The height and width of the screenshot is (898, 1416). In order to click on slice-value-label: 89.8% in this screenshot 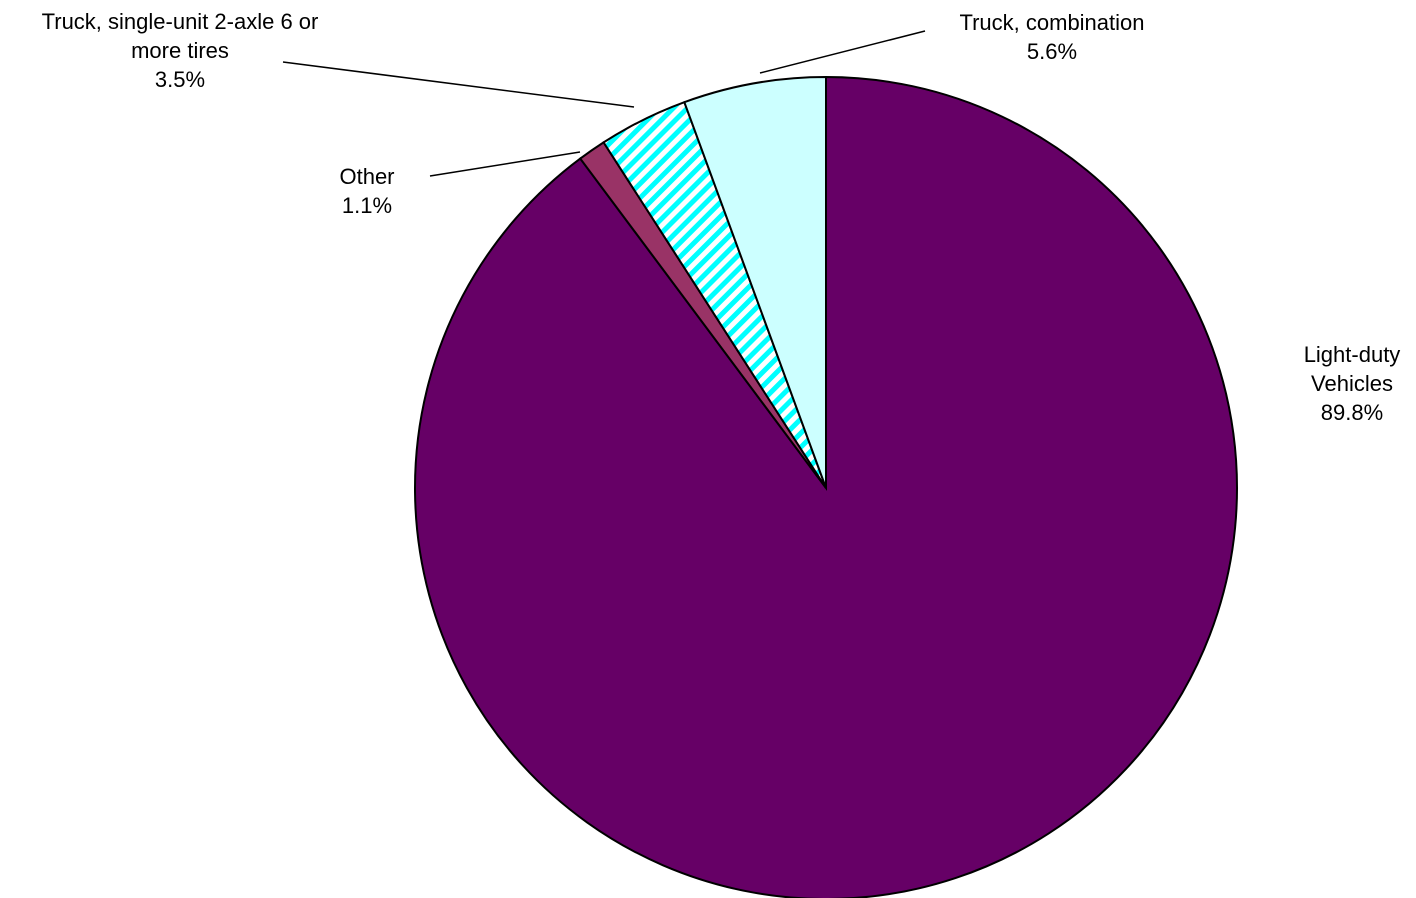, I will do `click(1352, 412)`.